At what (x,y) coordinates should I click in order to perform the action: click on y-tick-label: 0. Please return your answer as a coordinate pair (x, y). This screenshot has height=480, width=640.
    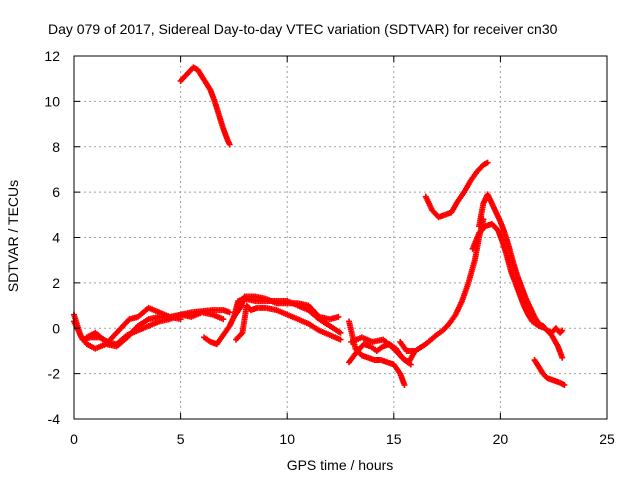
    Looking at the image, I should click on (56, 328).